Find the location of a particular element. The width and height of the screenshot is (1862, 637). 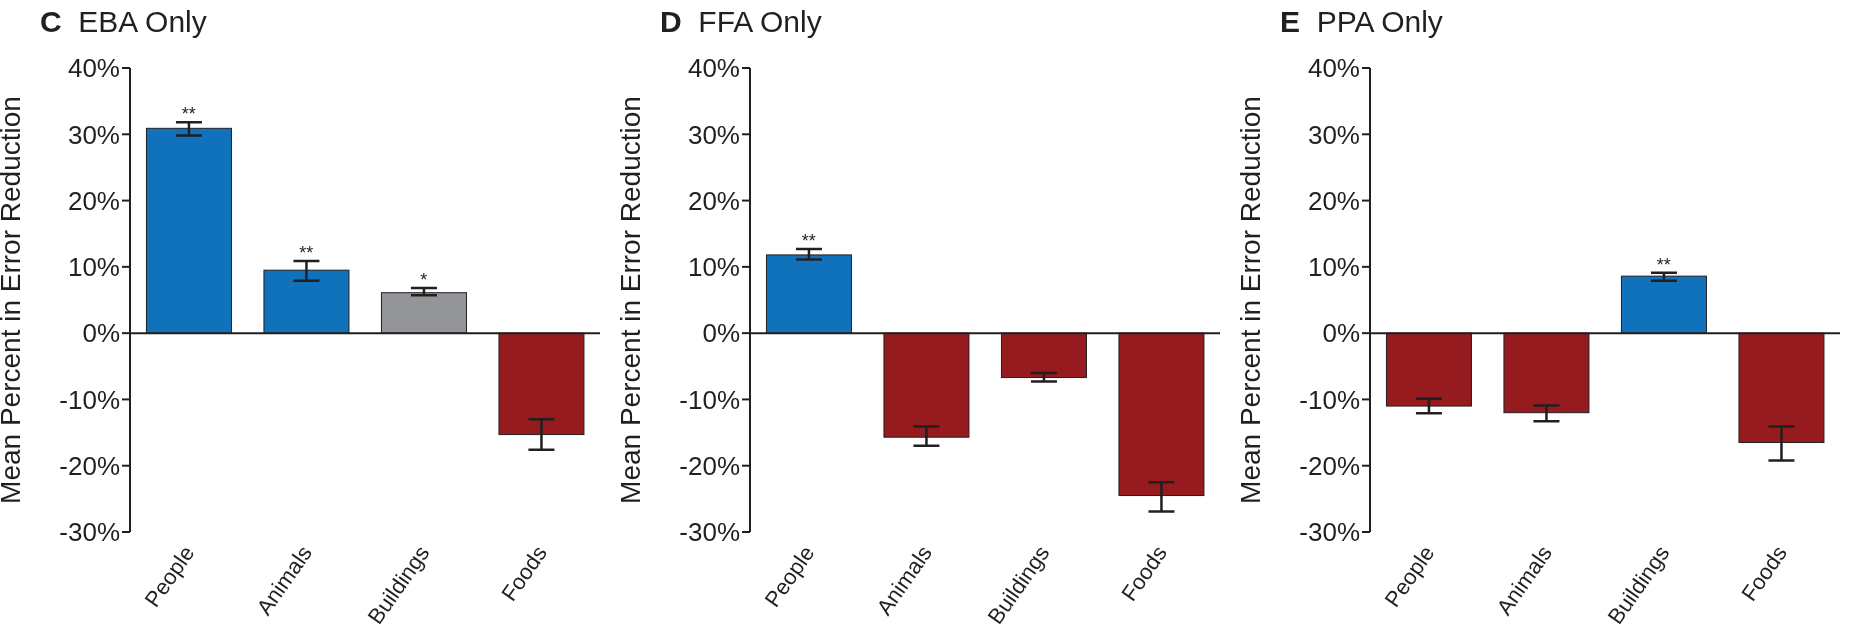

chart-title: E PPA Only is located at coordinates (1361, 22).